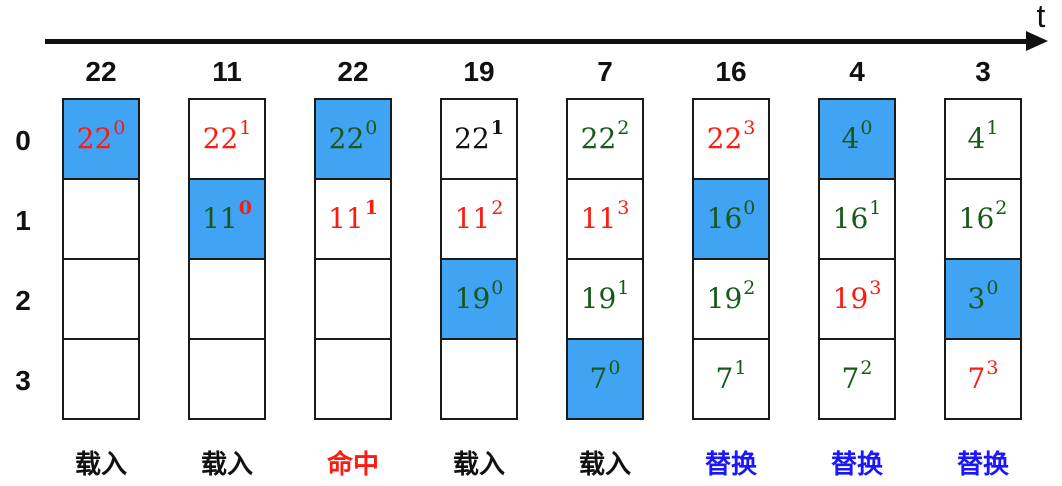  Describe the element at coordinates (23, 140) in the screenshot. I see `frame-row-label: 0` at that location.